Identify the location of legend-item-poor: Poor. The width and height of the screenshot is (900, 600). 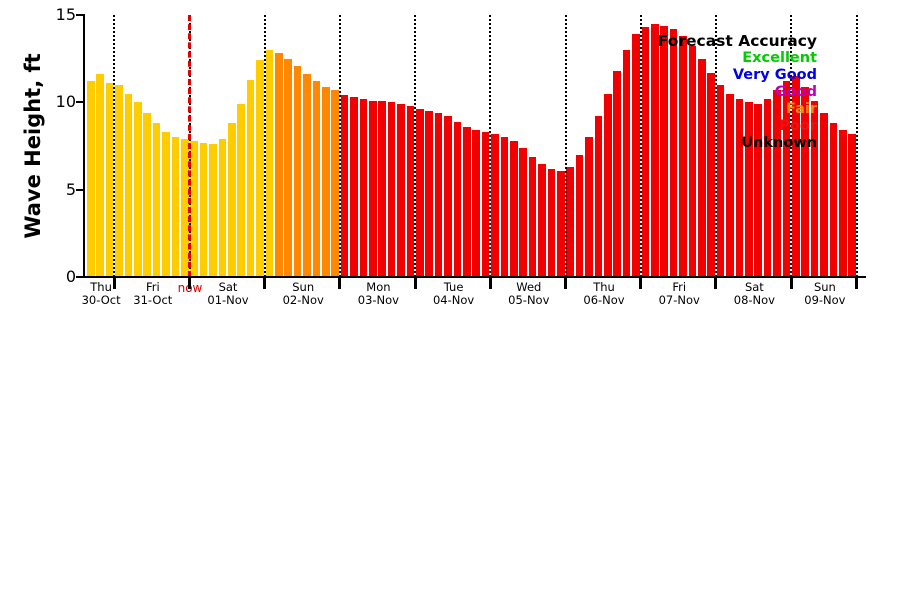
(798, 126).